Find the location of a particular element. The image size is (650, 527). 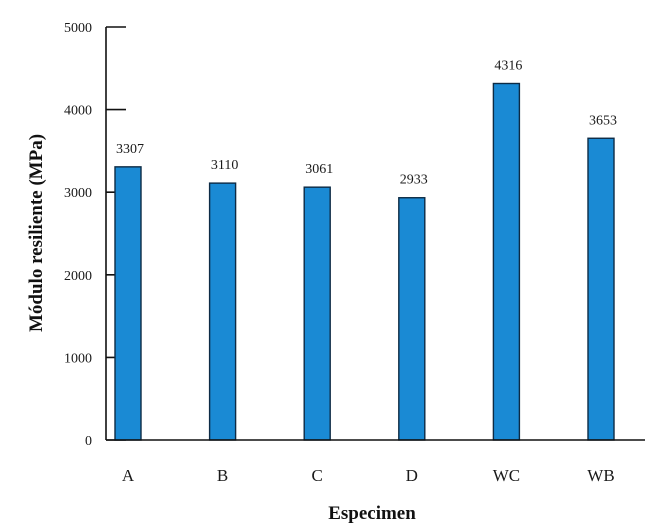

y-tick-label: 1000 is located at coordinates (78, 358).